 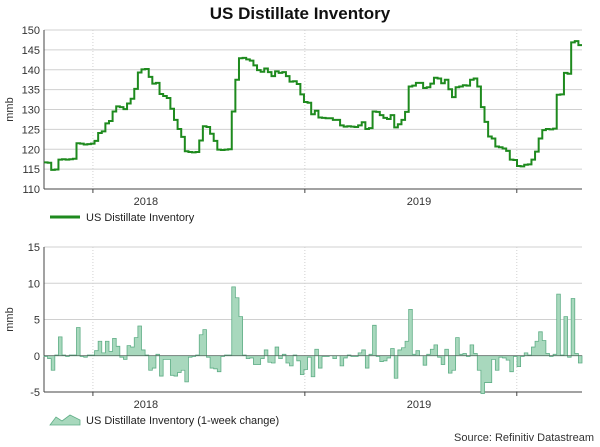 I want to click on y-tick-label: 150, so click(x=31, y=31).